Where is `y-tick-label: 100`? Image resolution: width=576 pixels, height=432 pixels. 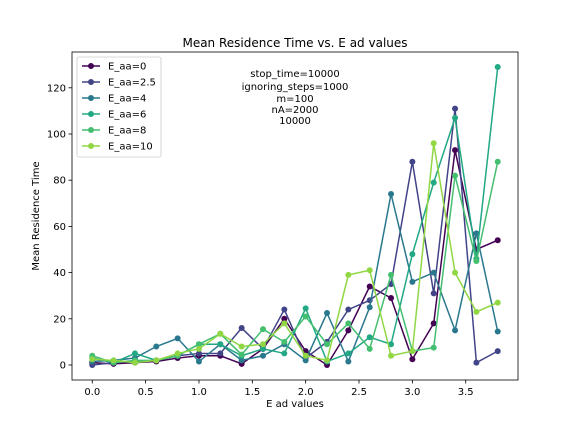
y-tick-label: 100 is located at coordinates (56, 135).